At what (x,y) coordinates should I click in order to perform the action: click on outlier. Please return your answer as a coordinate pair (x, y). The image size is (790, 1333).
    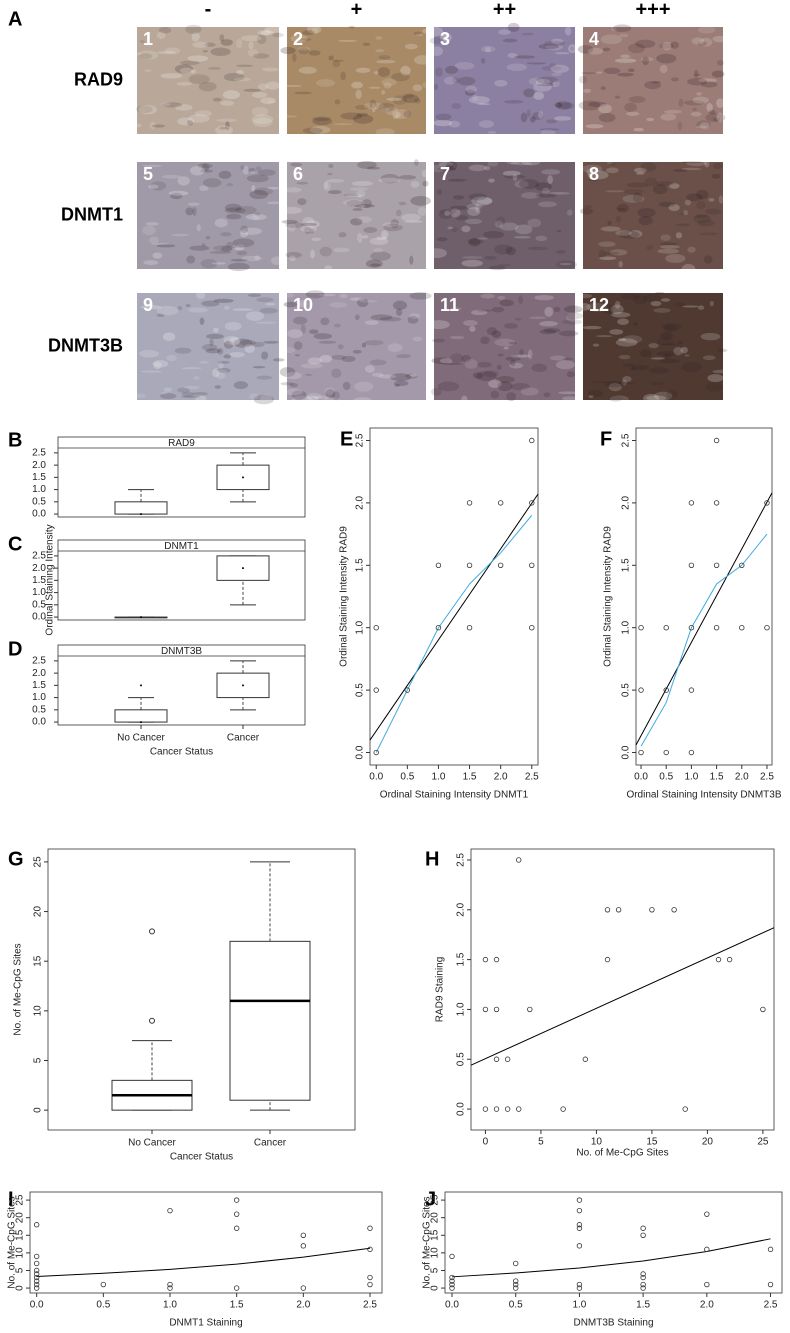
    Looking at the image, I should click on (141, 685).